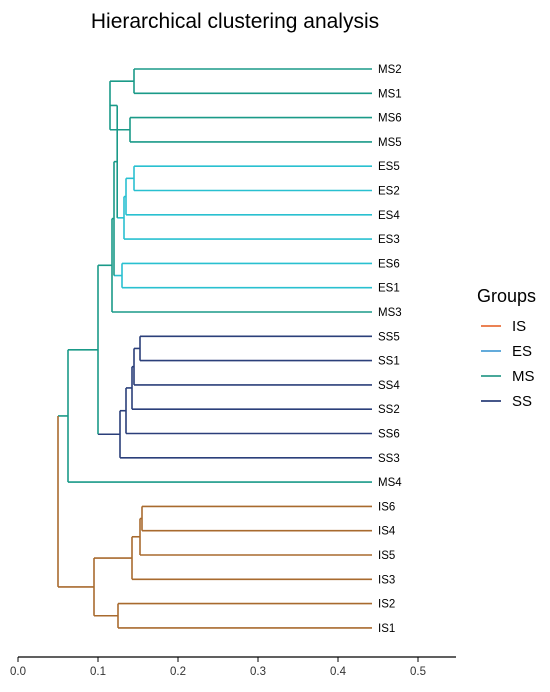 Image resolution: width=550 pixels, height=692 pixels. I want to click on leaf-label: SS1, so click(389, 362).